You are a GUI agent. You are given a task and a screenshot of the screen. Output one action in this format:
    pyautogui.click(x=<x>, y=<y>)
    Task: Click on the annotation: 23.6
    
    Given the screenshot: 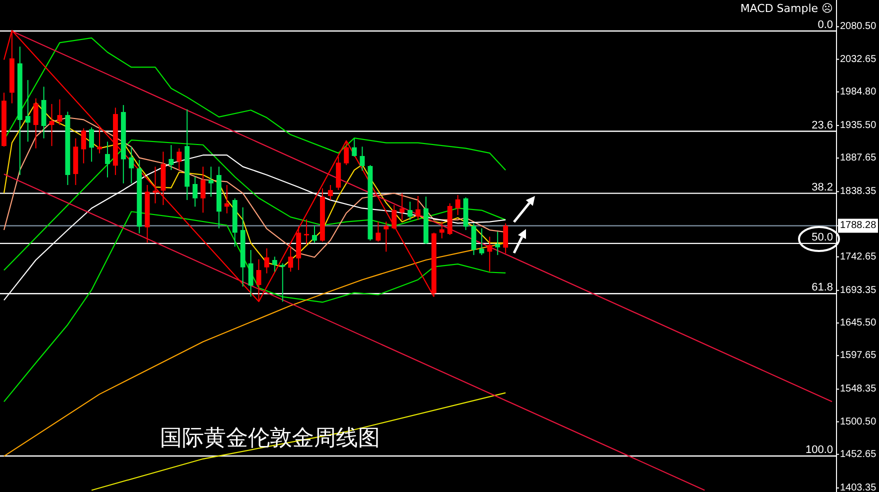 What is the action you would take?
    pyautogui.click(x=822, y=125)
    